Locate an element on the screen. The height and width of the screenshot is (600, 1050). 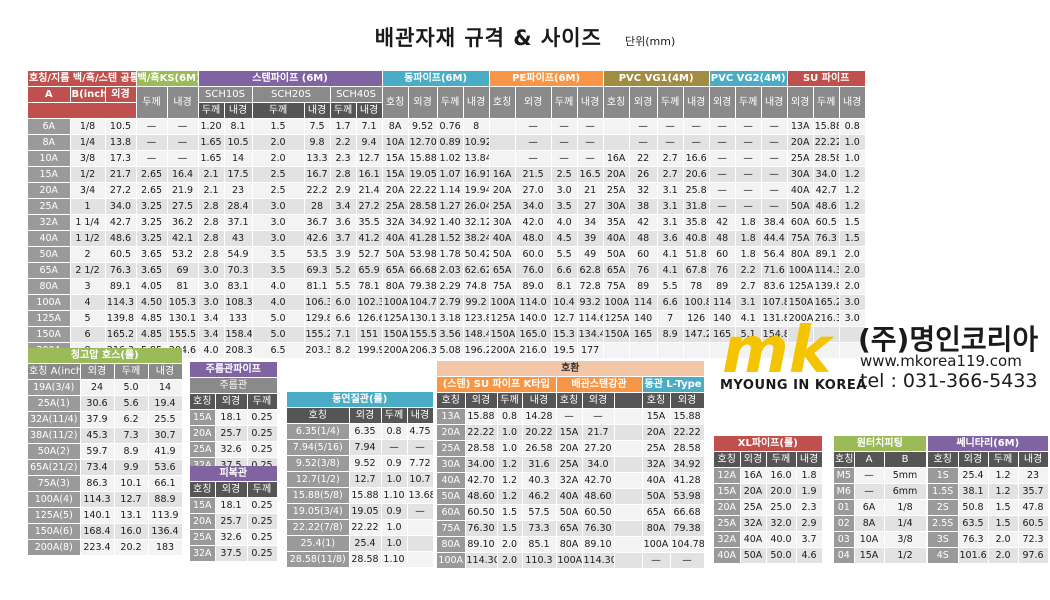
table-cell: 80A is located at coordinates (451, 544).